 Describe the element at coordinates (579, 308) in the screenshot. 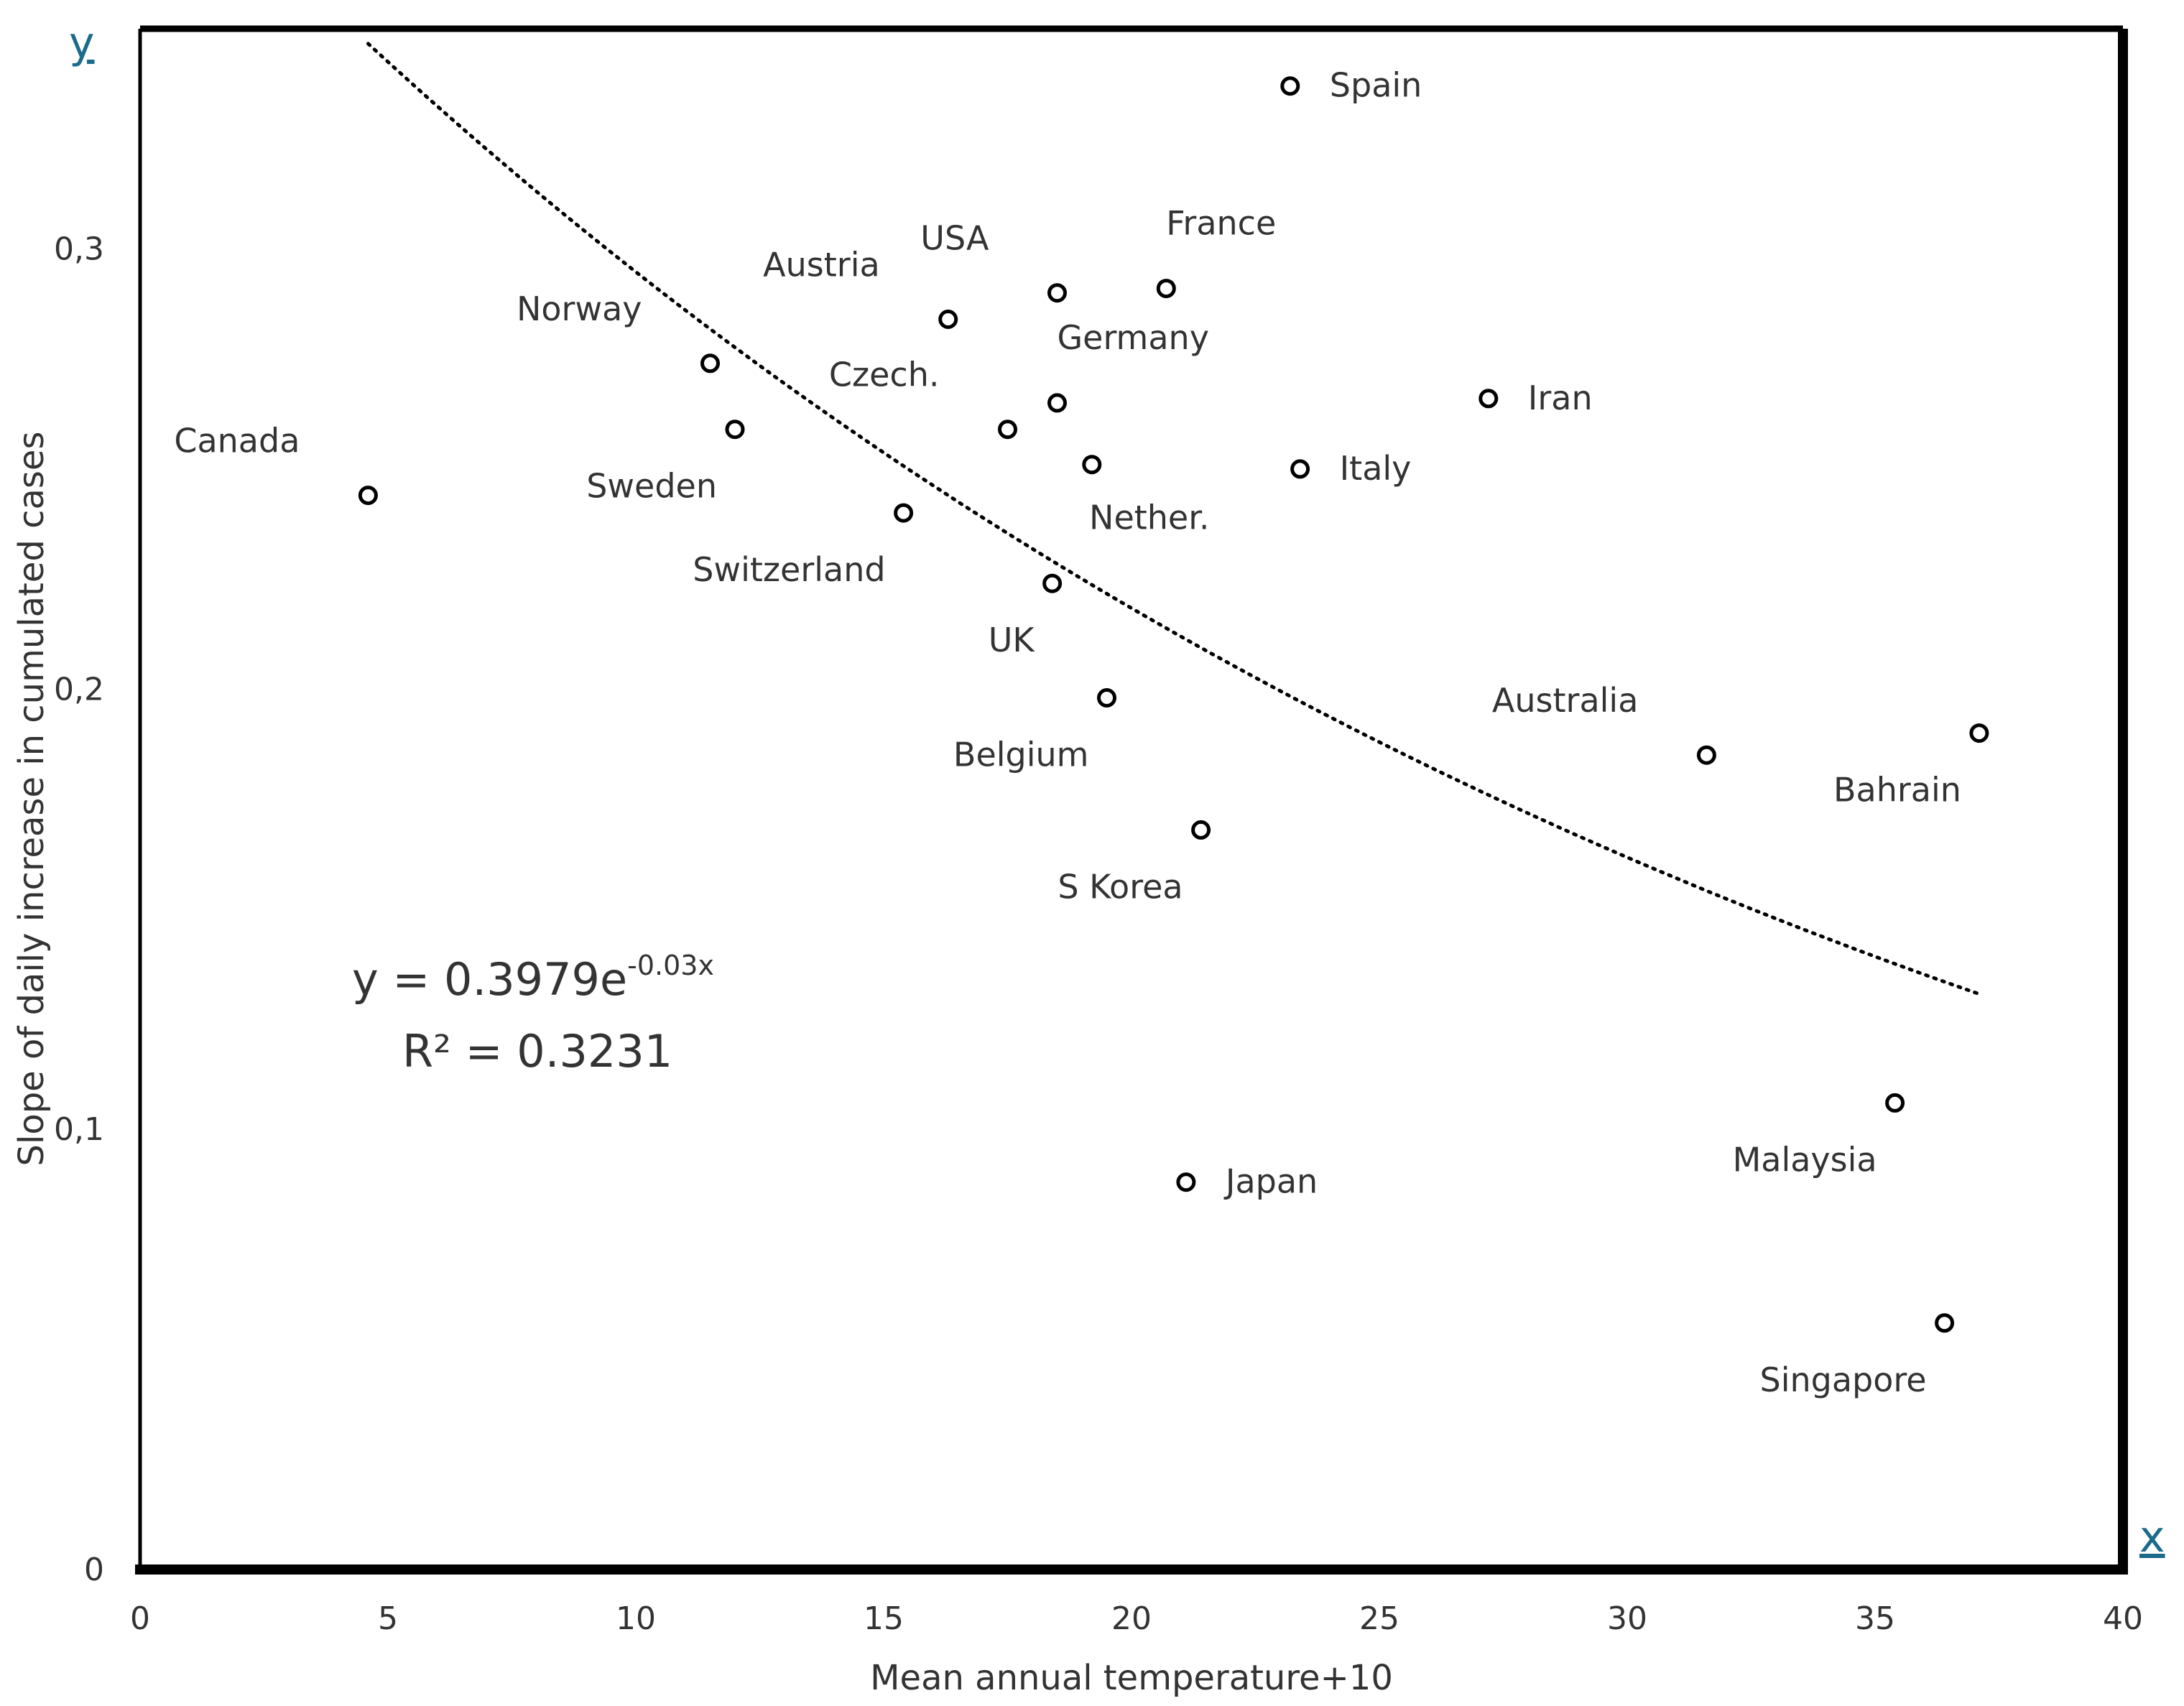

I see `point-label: Norway` at that location.